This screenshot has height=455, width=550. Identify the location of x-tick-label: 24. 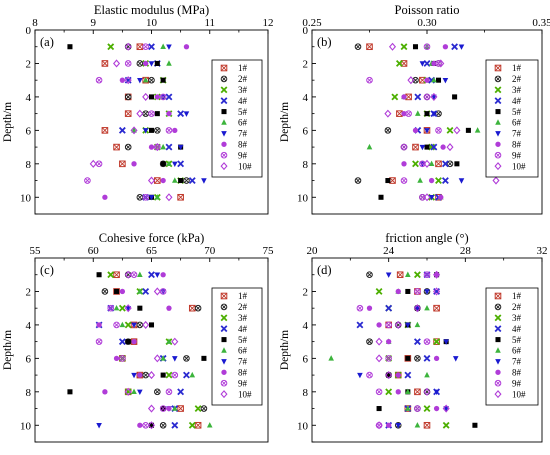
(389, 251).